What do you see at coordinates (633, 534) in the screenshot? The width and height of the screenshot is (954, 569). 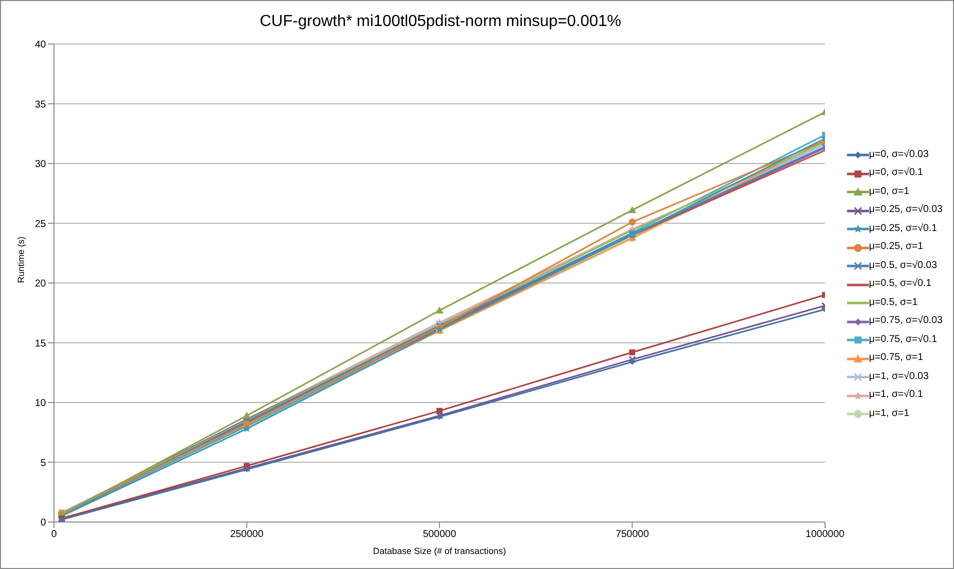 I see `x-tick-label: 750000` at bounding box center [633, 534].